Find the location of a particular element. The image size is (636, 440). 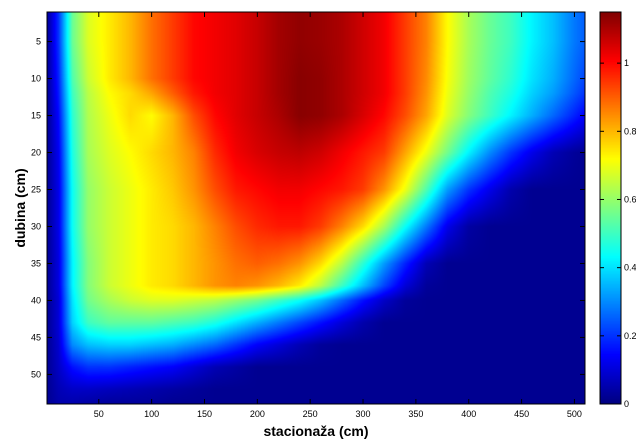

x-tick-label: 50 is located at coordinates (99, 414).